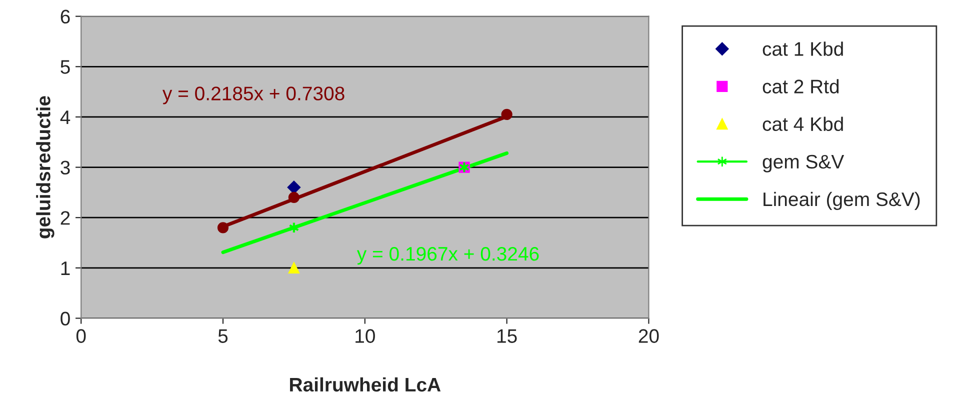  Describe the element at coordinates (65, 268) in the screenshot. I see `y-tick-label: 1` at that location.